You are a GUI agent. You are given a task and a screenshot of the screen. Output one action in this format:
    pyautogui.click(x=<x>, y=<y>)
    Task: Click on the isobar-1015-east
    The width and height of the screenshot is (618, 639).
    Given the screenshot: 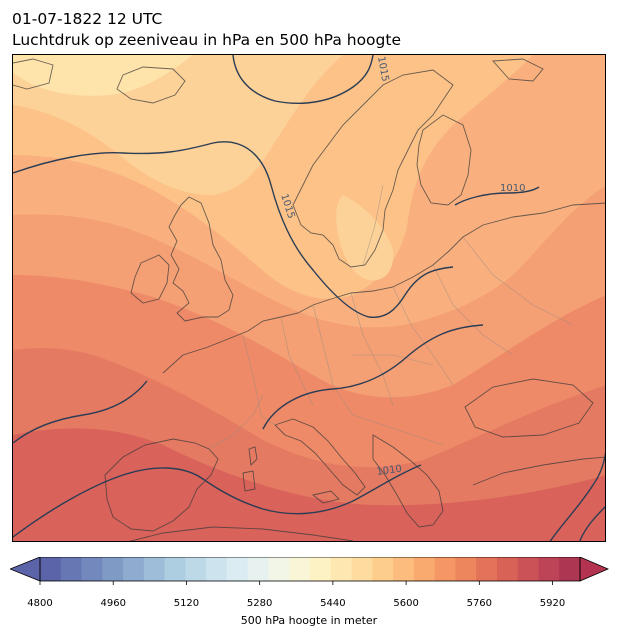 What is the action you would take?
    pyautogui.click(x=303, y=79)
    